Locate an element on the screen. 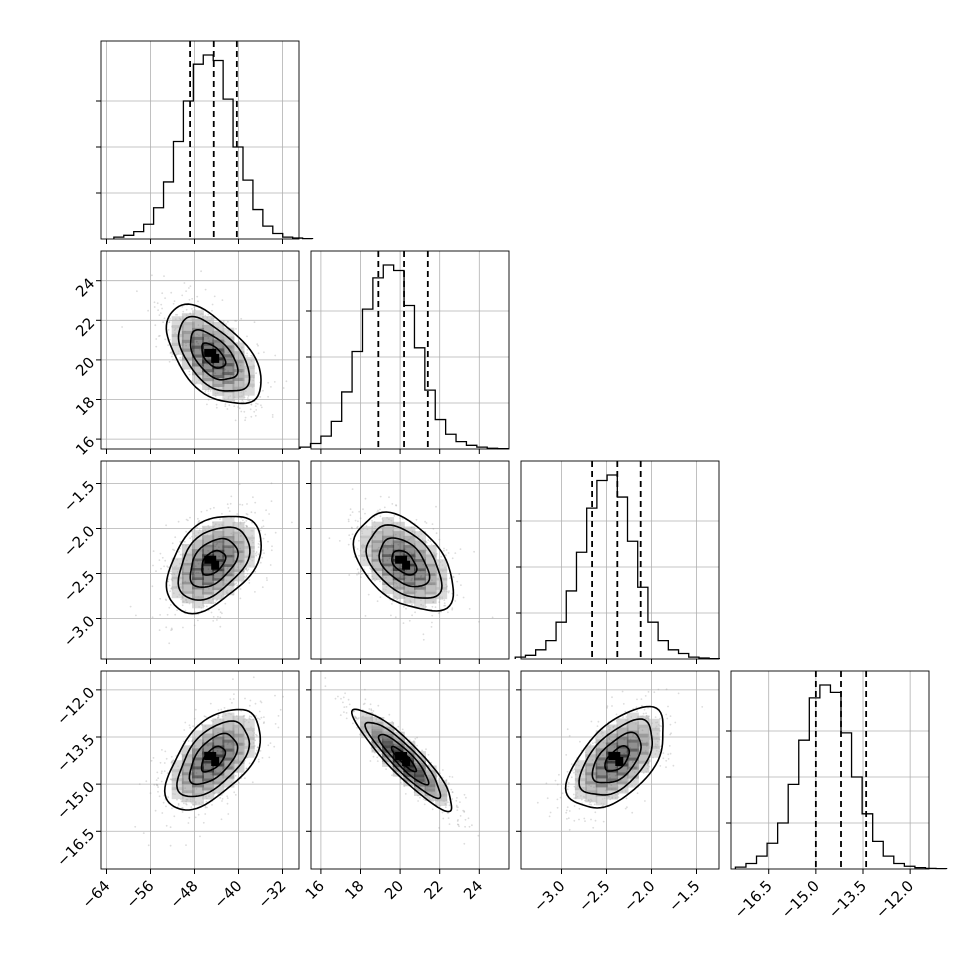  panel-3-0-grid is located at coordinates (200, 770).